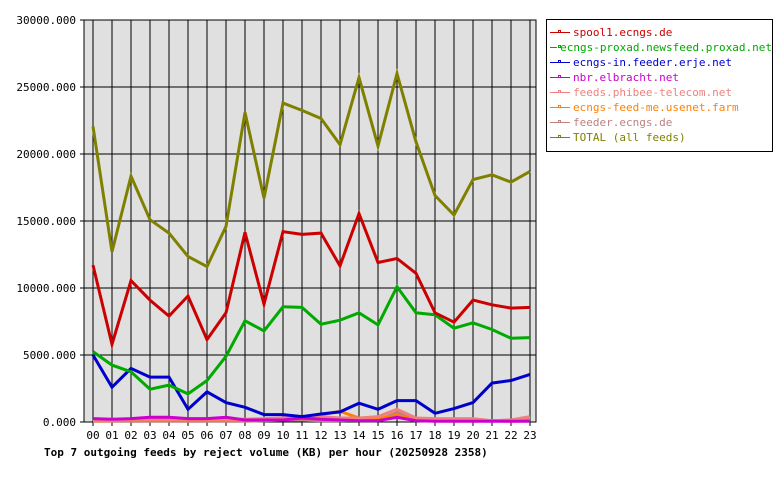  What do you see at coordinates (46, 87) in the screenshot?
I see `y-tick-label: 25000.000` at bounding box center [46, 87].